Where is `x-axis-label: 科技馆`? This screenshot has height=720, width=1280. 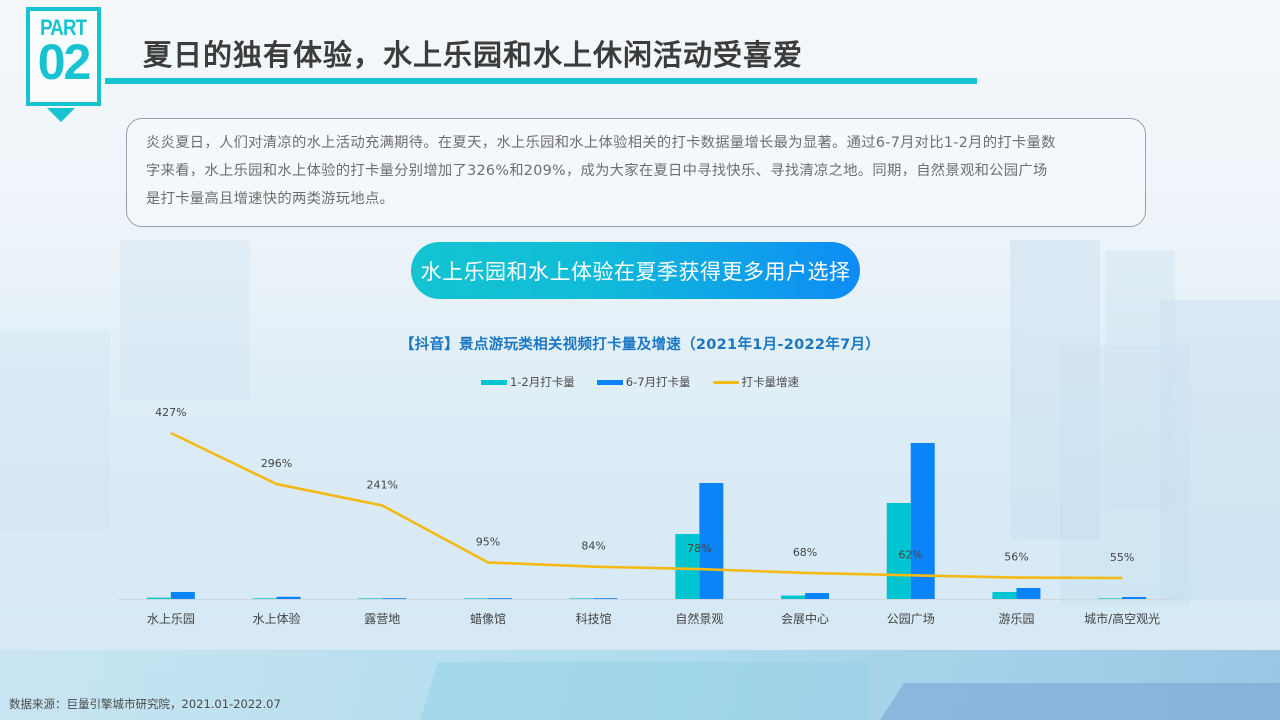 x-axis-label: 科技馆 is located at coordinates (594, 618).